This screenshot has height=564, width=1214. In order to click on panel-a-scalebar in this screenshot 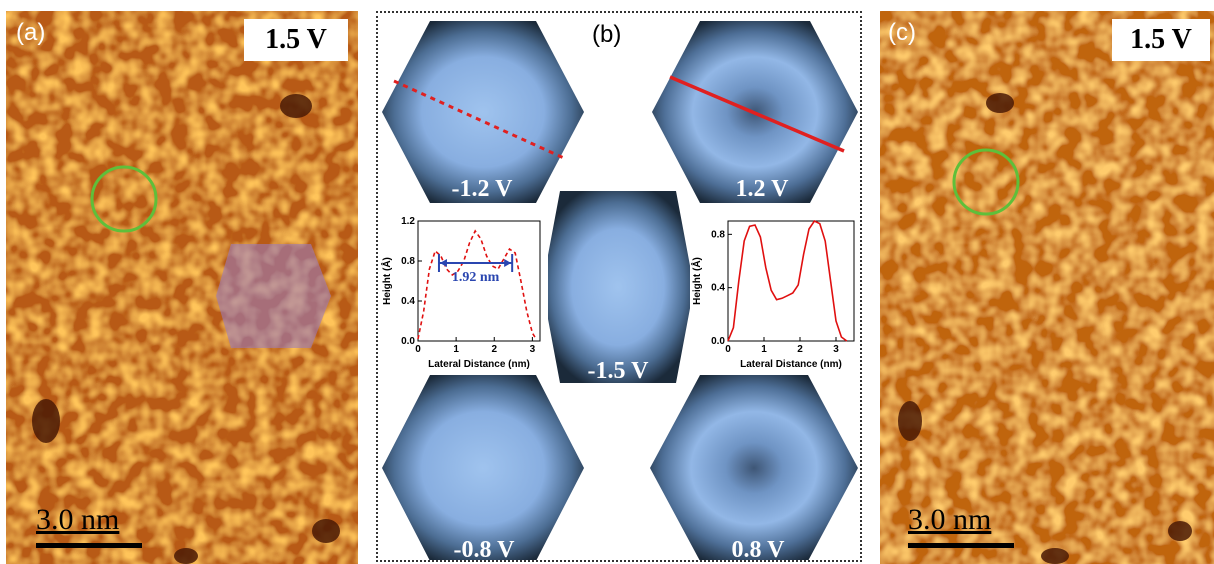, I will do `click(89, 545)`.